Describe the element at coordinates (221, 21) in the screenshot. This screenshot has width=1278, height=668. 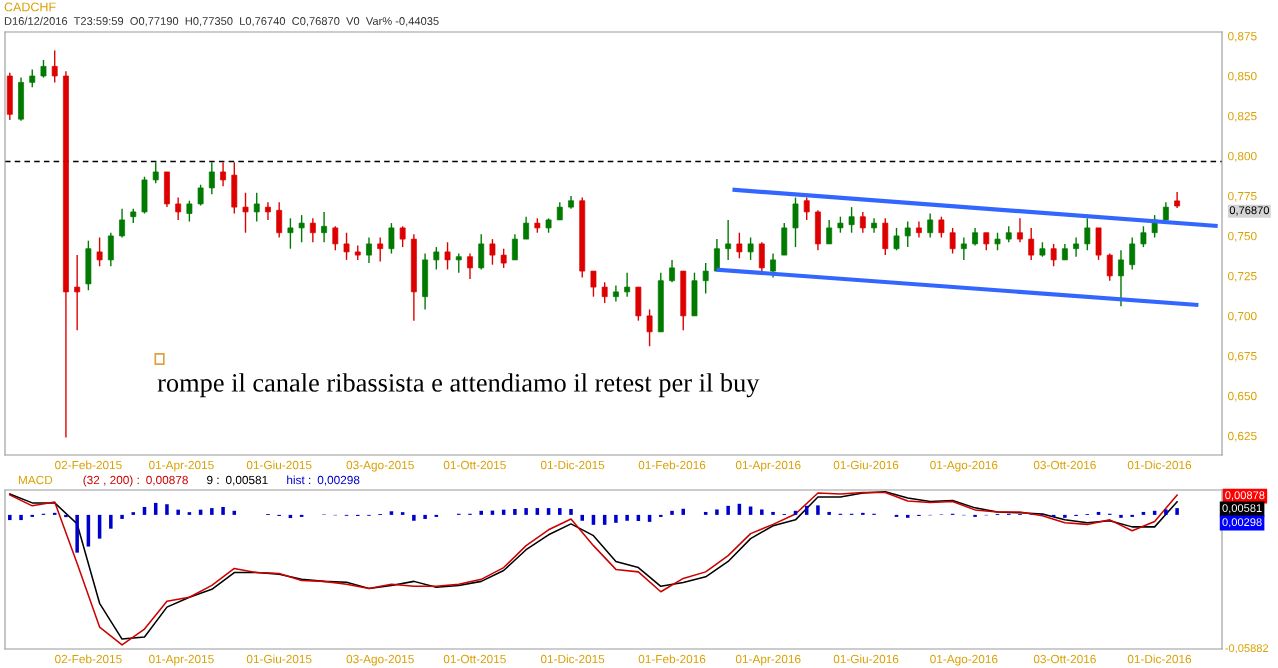
I see `chart-subtitle: D16/12/2016 T23:59:59 O0,77190 H0,77350 L0,76740 C0,76870 V0 Var% -0,44035` at that location.